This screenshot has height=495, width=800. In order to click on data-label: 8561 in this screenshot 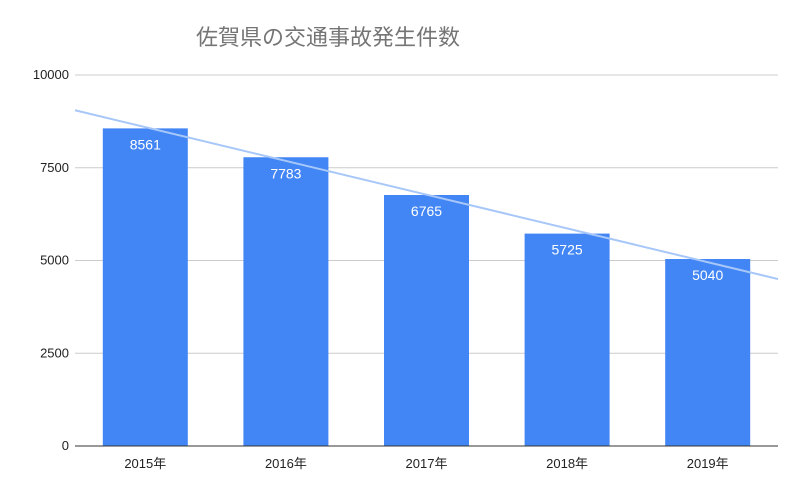, I will do `click(145, 144)`.